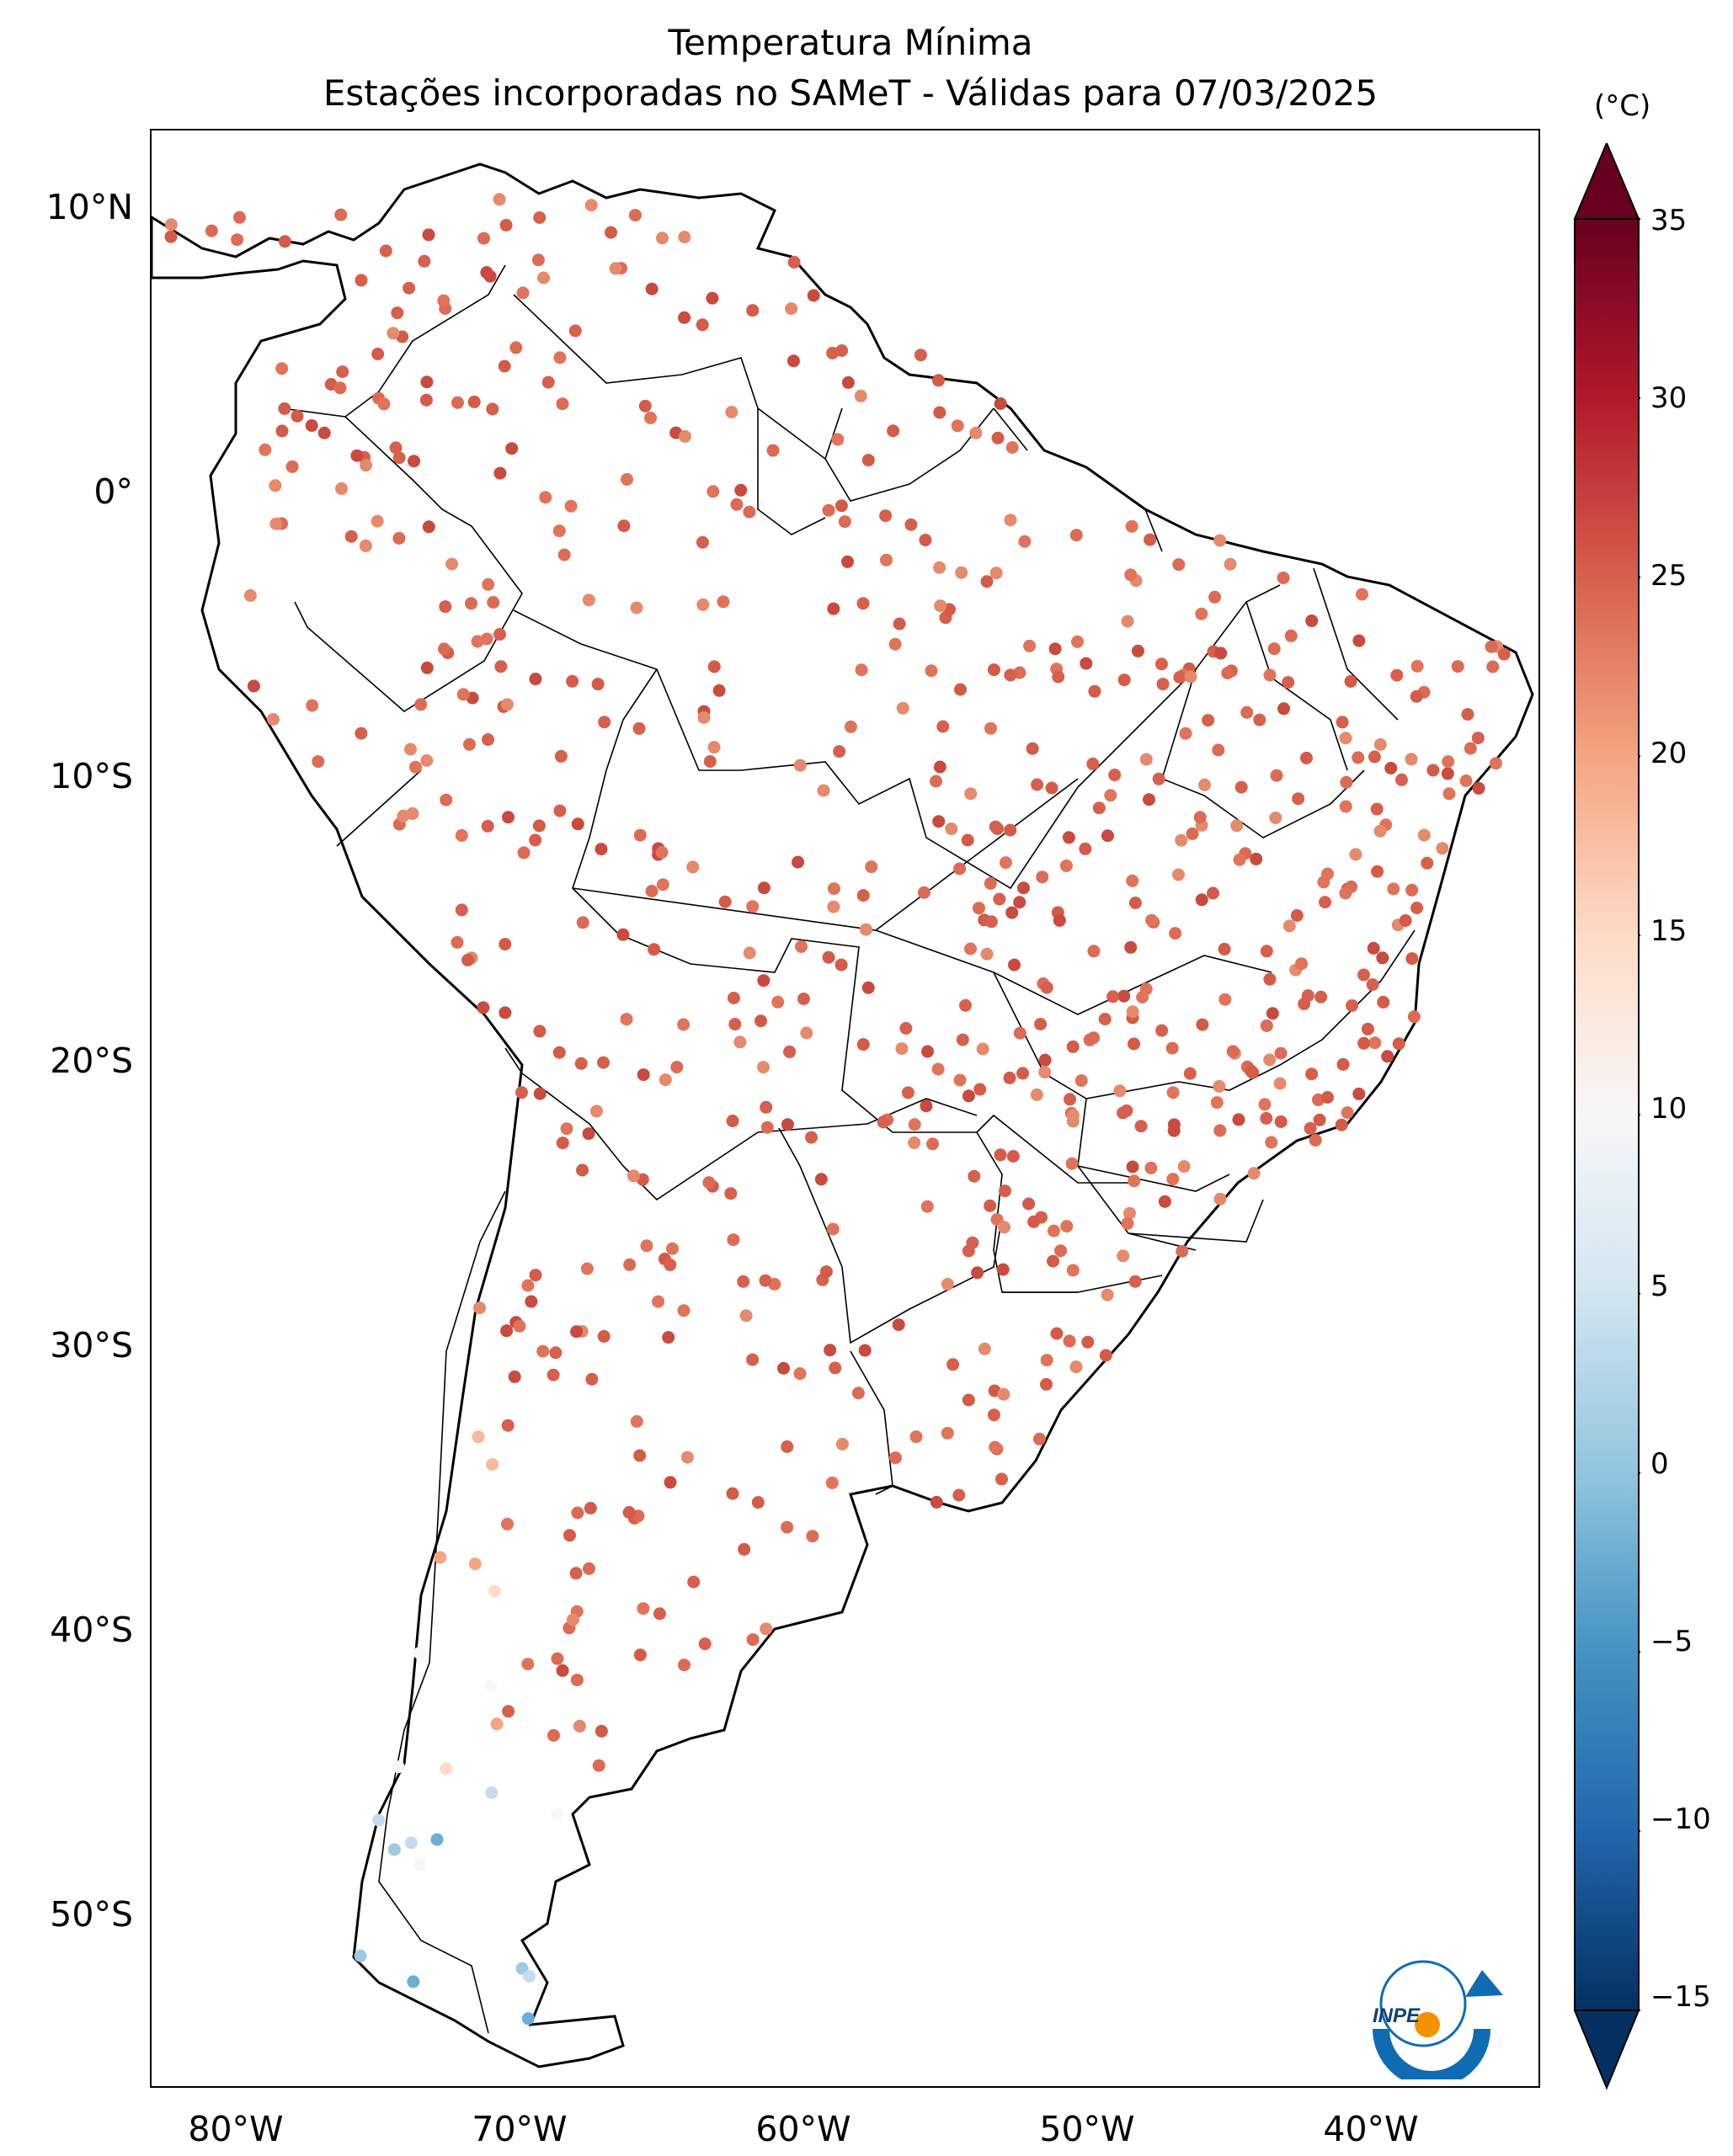 This screenshot has height=2156, width=1733. Describe the element at coordinates (1669, 1109) in the screenshot. I see `colorbar-tick-10: 10` at that location.